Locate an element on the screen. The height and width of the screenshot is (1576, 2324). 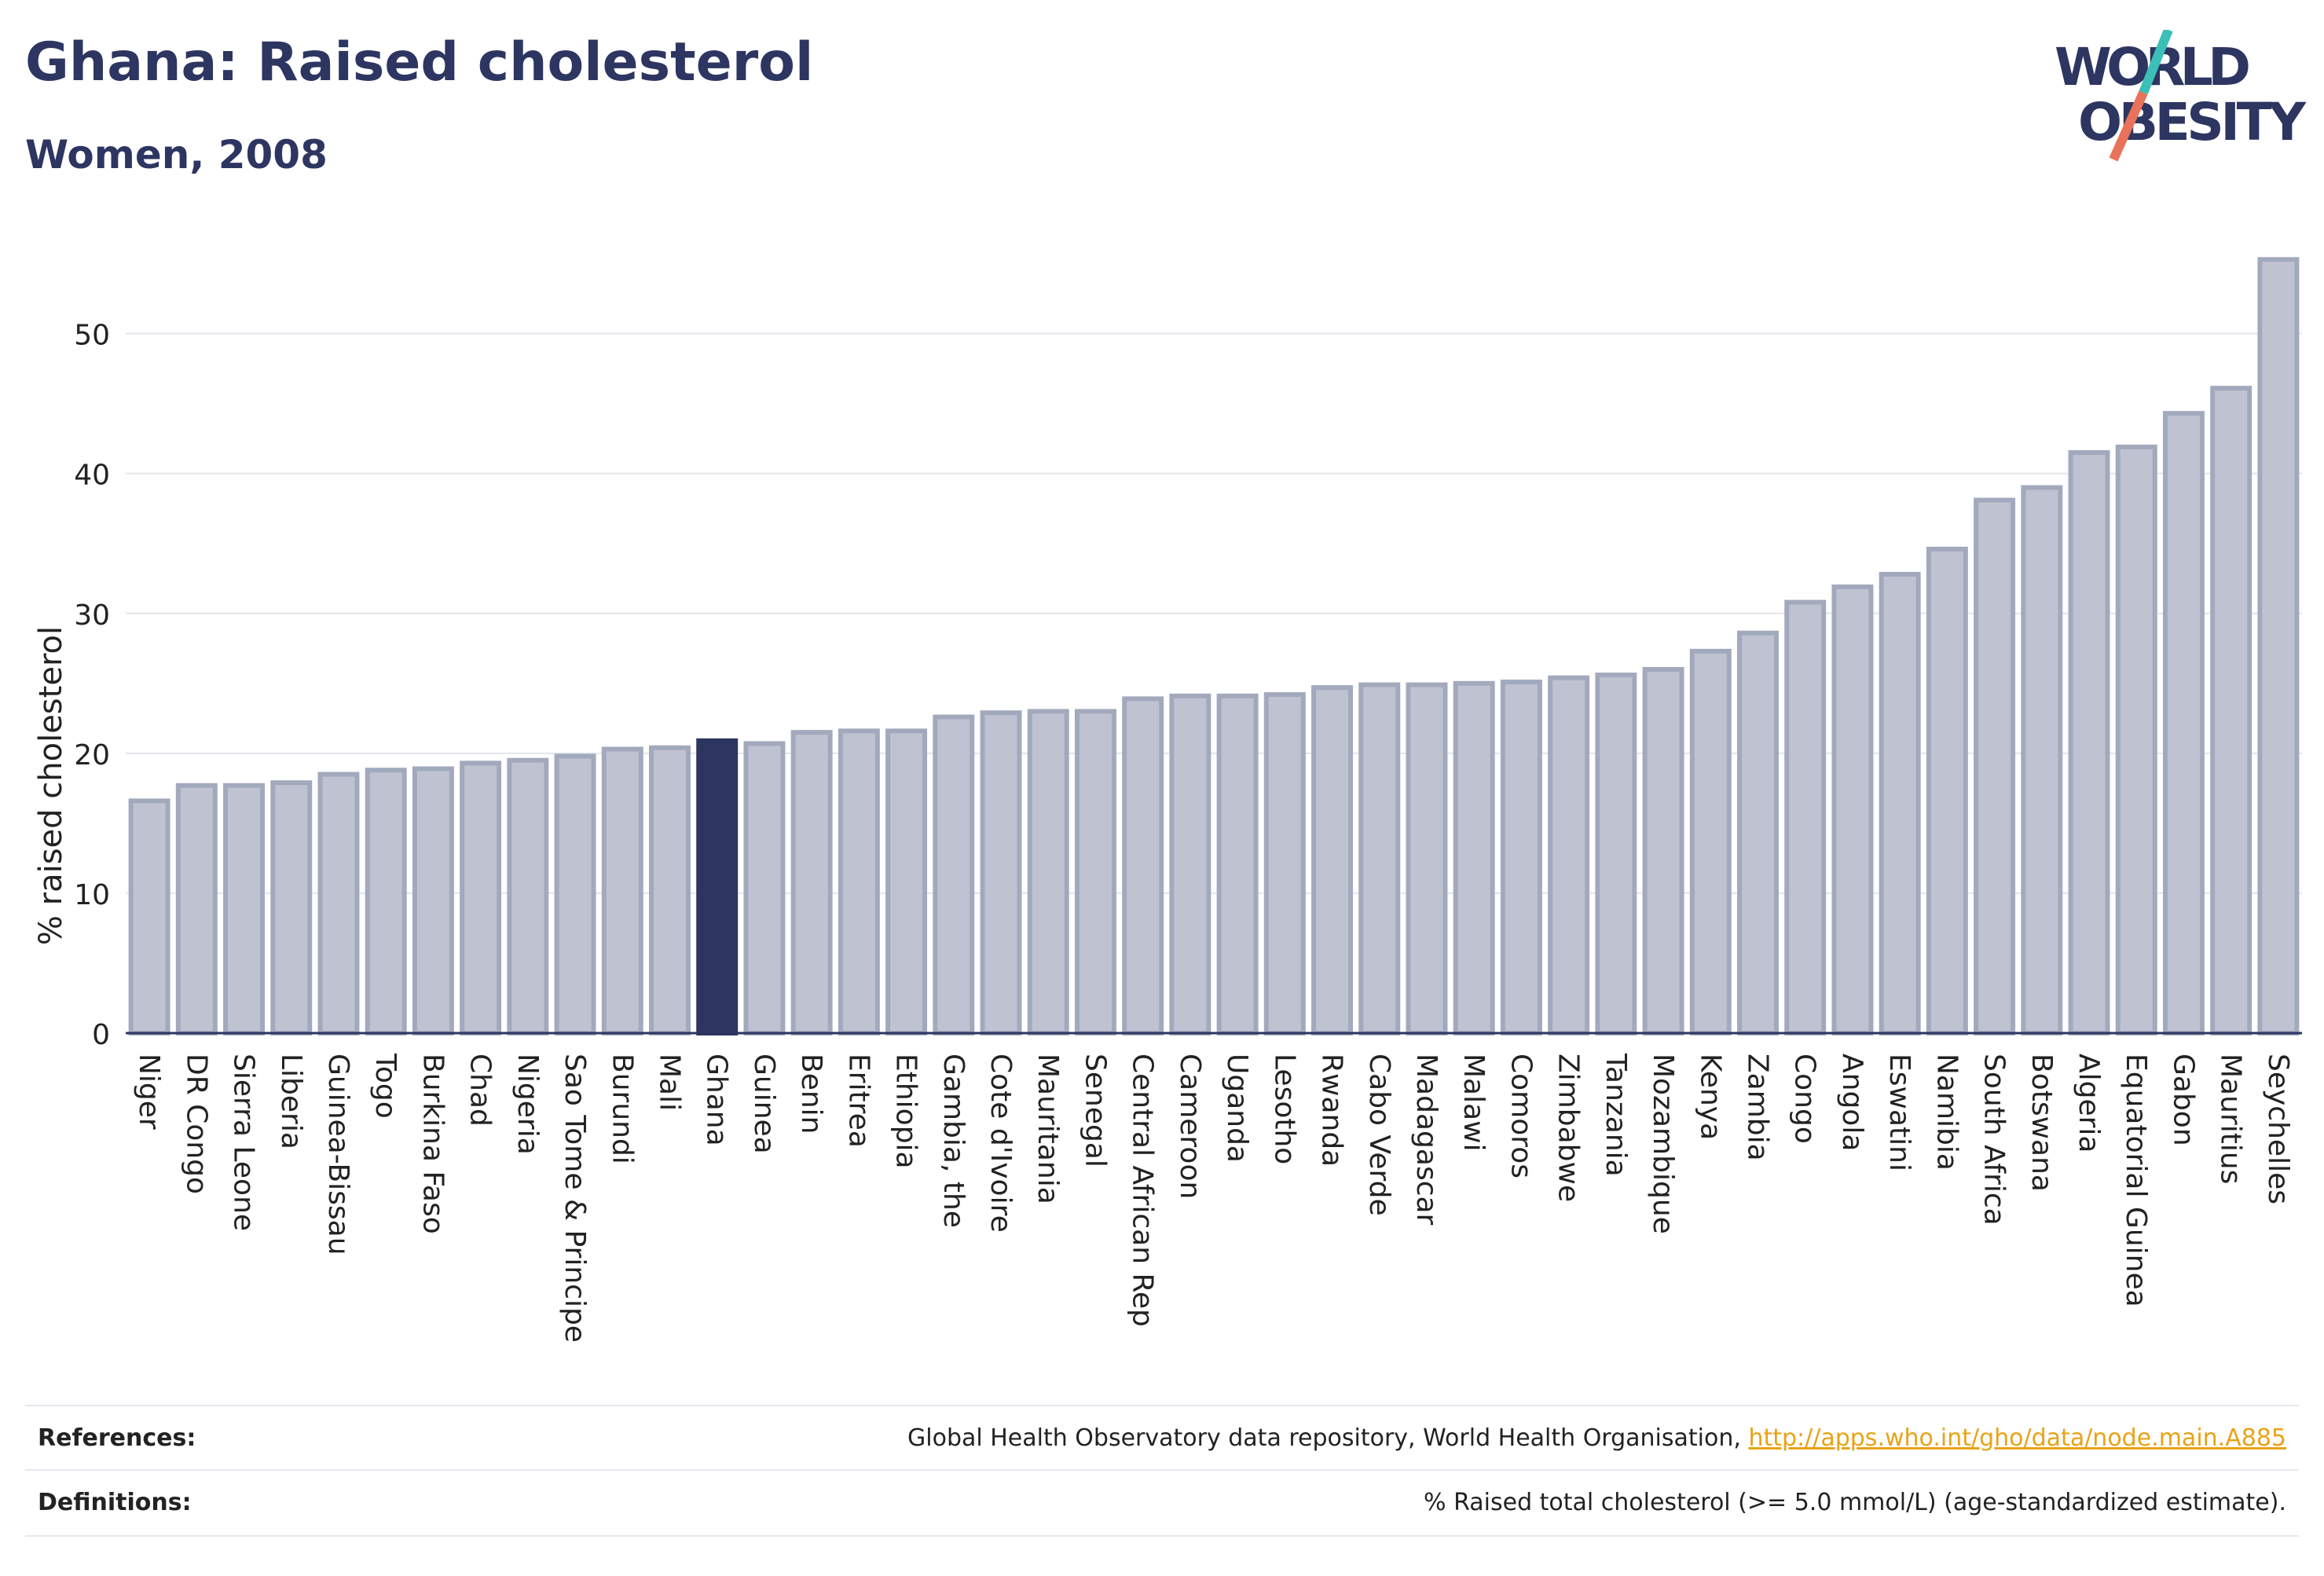
x-tick-label: Ethiopia is located at coordinates (906, 1111).